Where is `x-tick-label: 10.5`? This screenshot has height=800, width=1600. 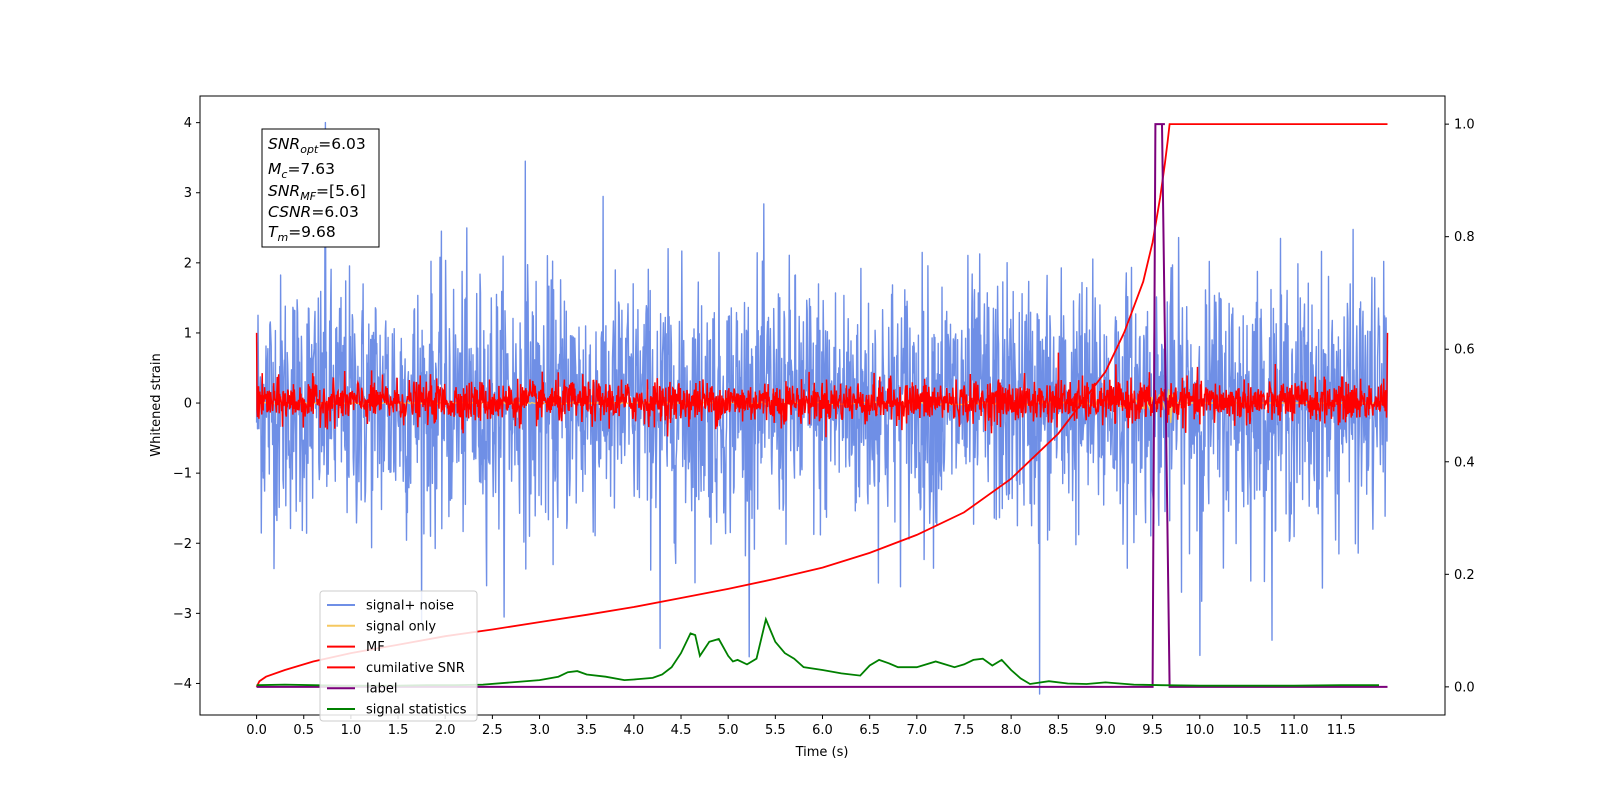
x-tick-label: 10.5 is located at coordinates (1246, 730).